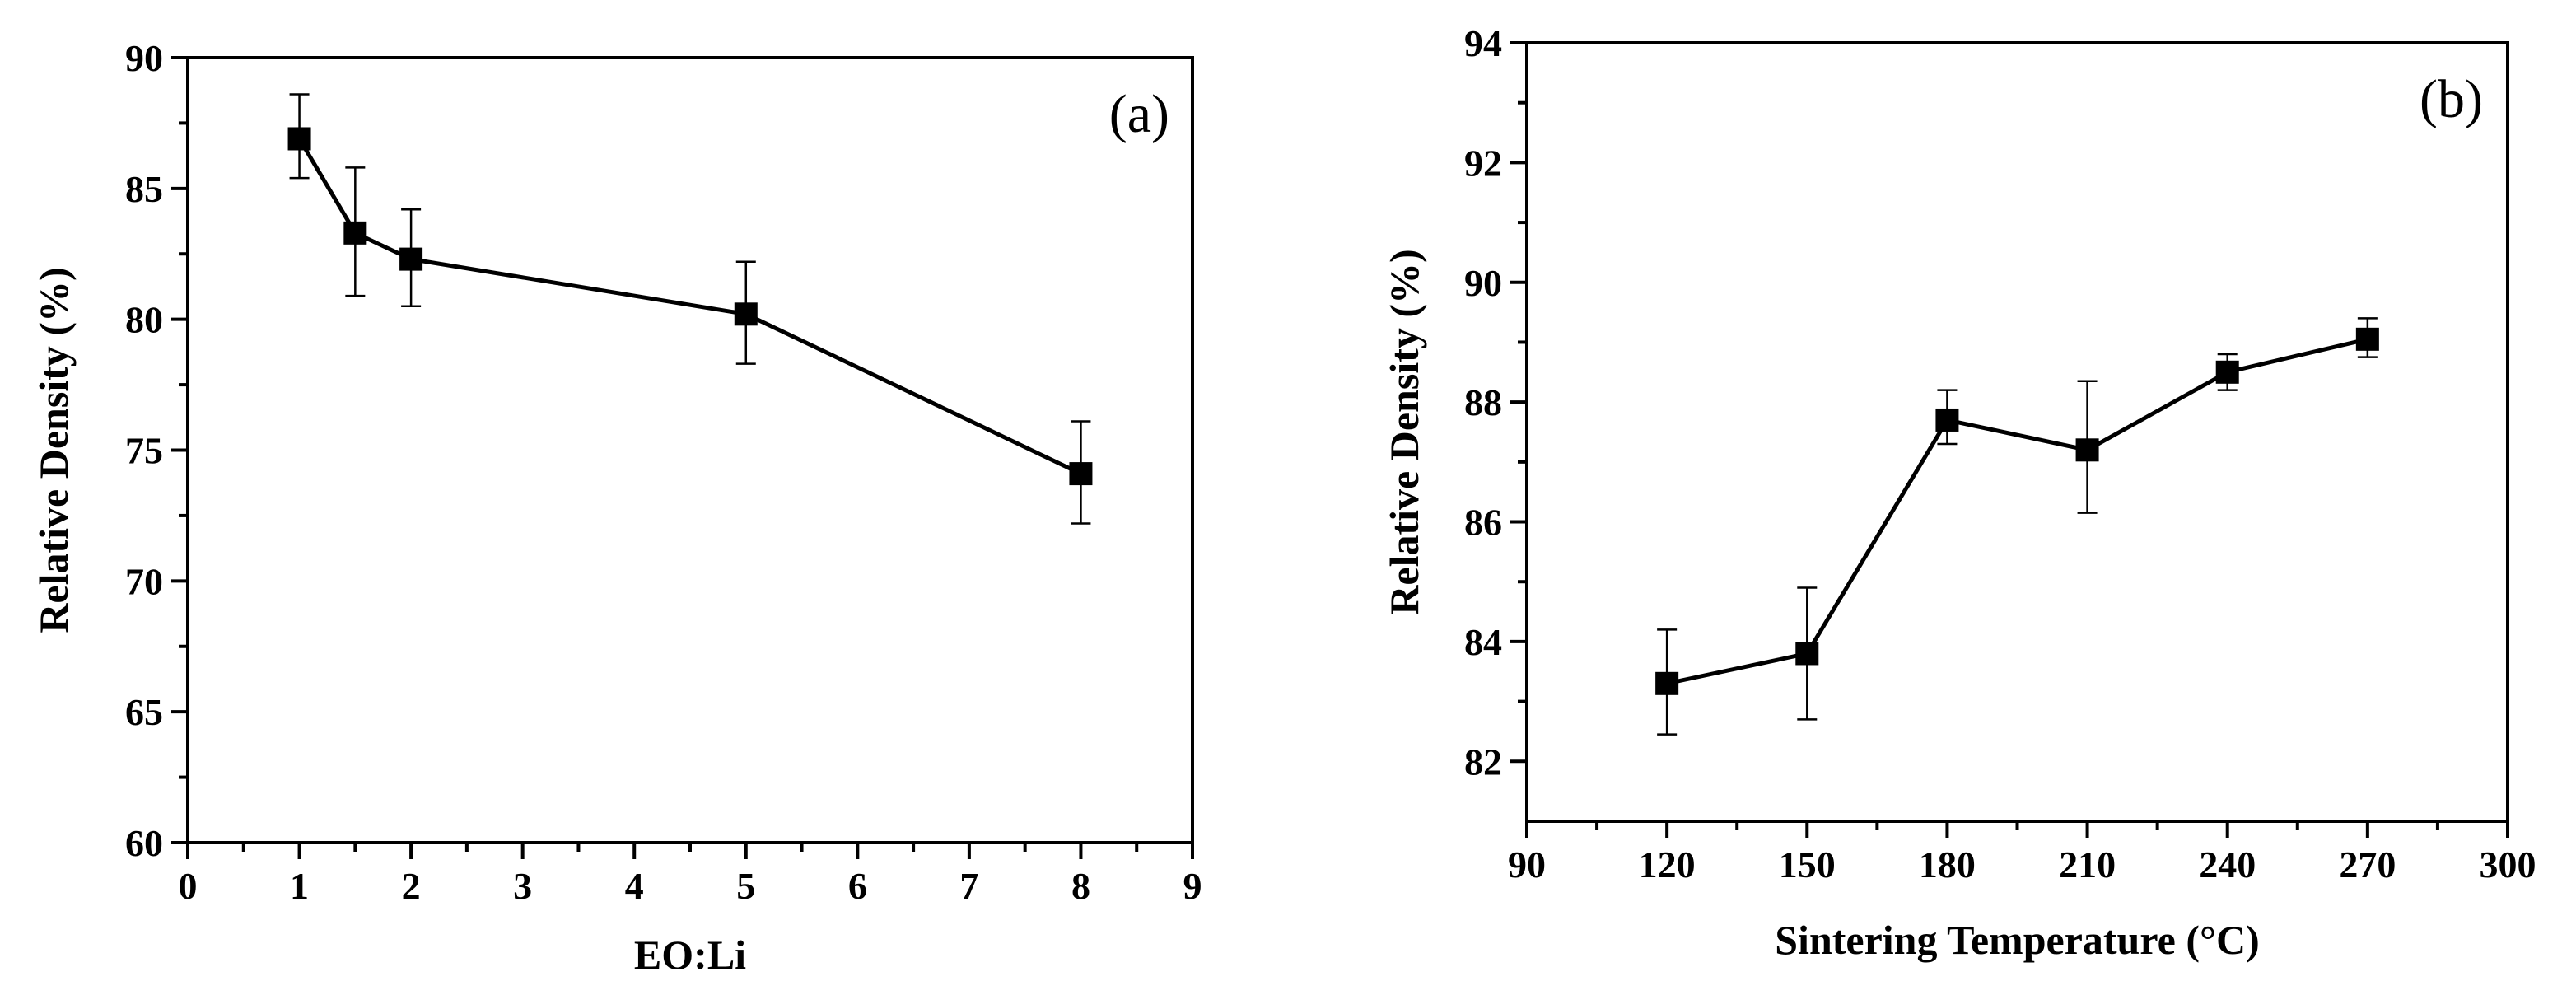  What do you see at coordinates (522, 886) in the screenshot?
I see `x-tick-label: 3` at bounding box center [522, 886].